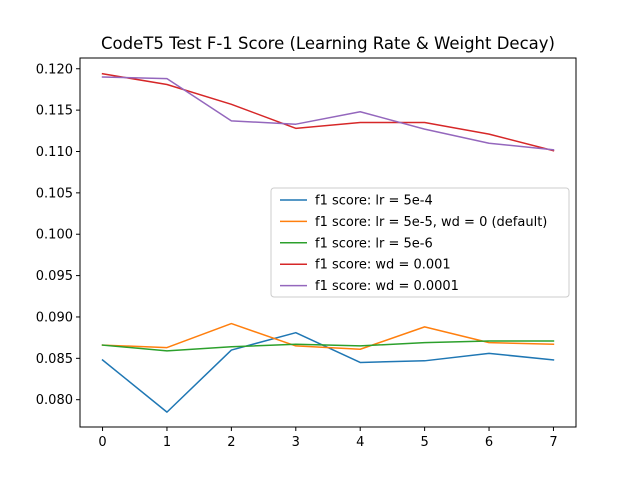 The height and width of the screenshot is (480, 640). Describe the element at coordinates (54, 152) in the screenshot. I see `y-tick-label: 0.110` at that location.